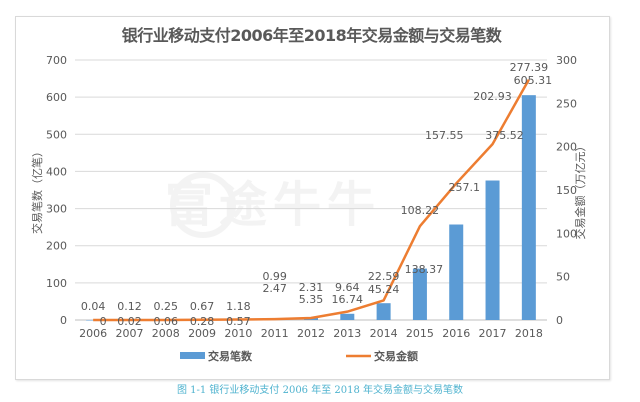 Image resolution: width=640 pixels, height=402 pixels. What do you see at coordinates (93, 306) in the screenshot?
I see `bar-data-label: 0.04` at bounding box center [93, 306].